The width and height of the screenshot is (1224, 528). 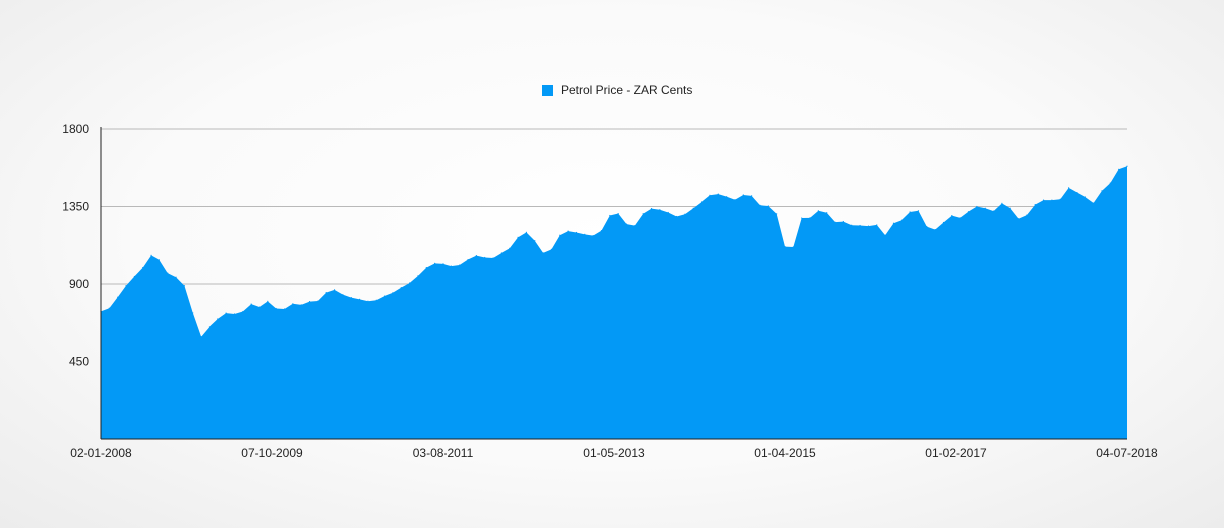 I want to click on chart-legend: Petrol Price - ZAR Cents, so click(x=617, y=90).